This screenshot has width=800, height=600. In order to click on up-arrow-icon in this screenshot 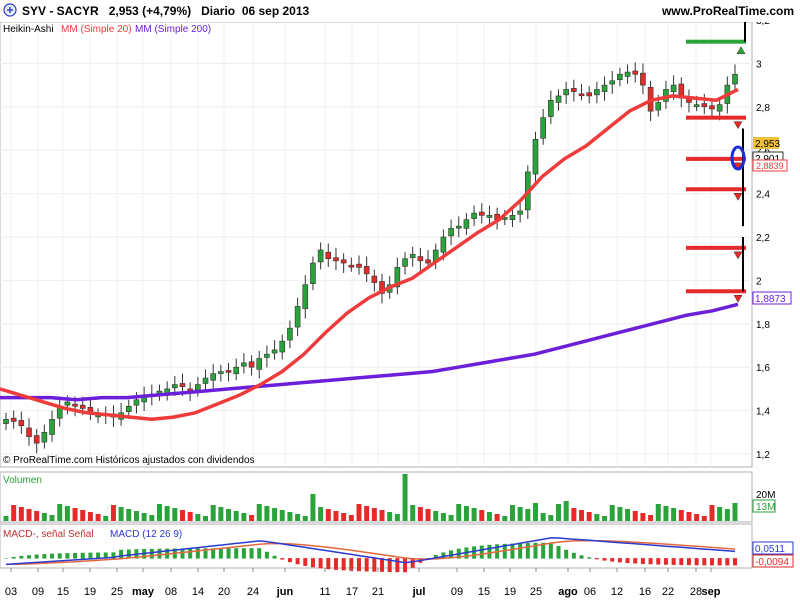, I will do `click(741, 50)`.